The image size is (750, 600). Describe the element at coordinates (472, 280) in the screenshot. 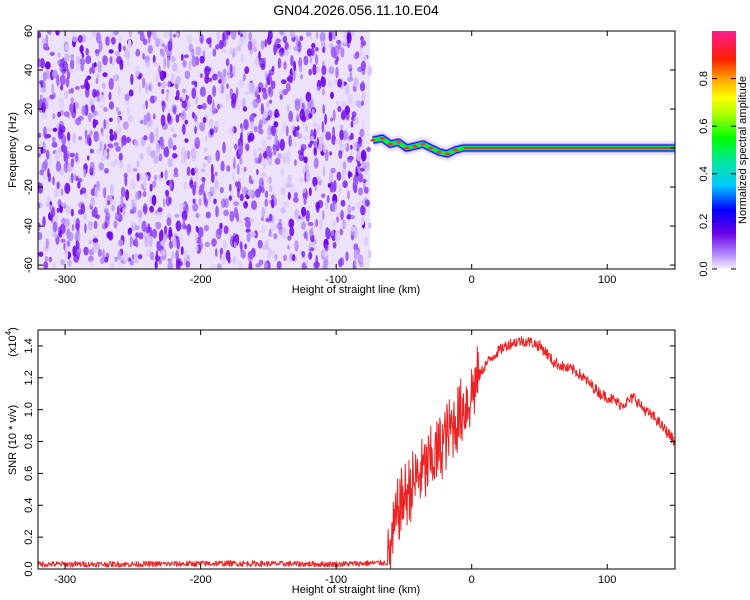

I see `x-tick-label: 0` at that location.